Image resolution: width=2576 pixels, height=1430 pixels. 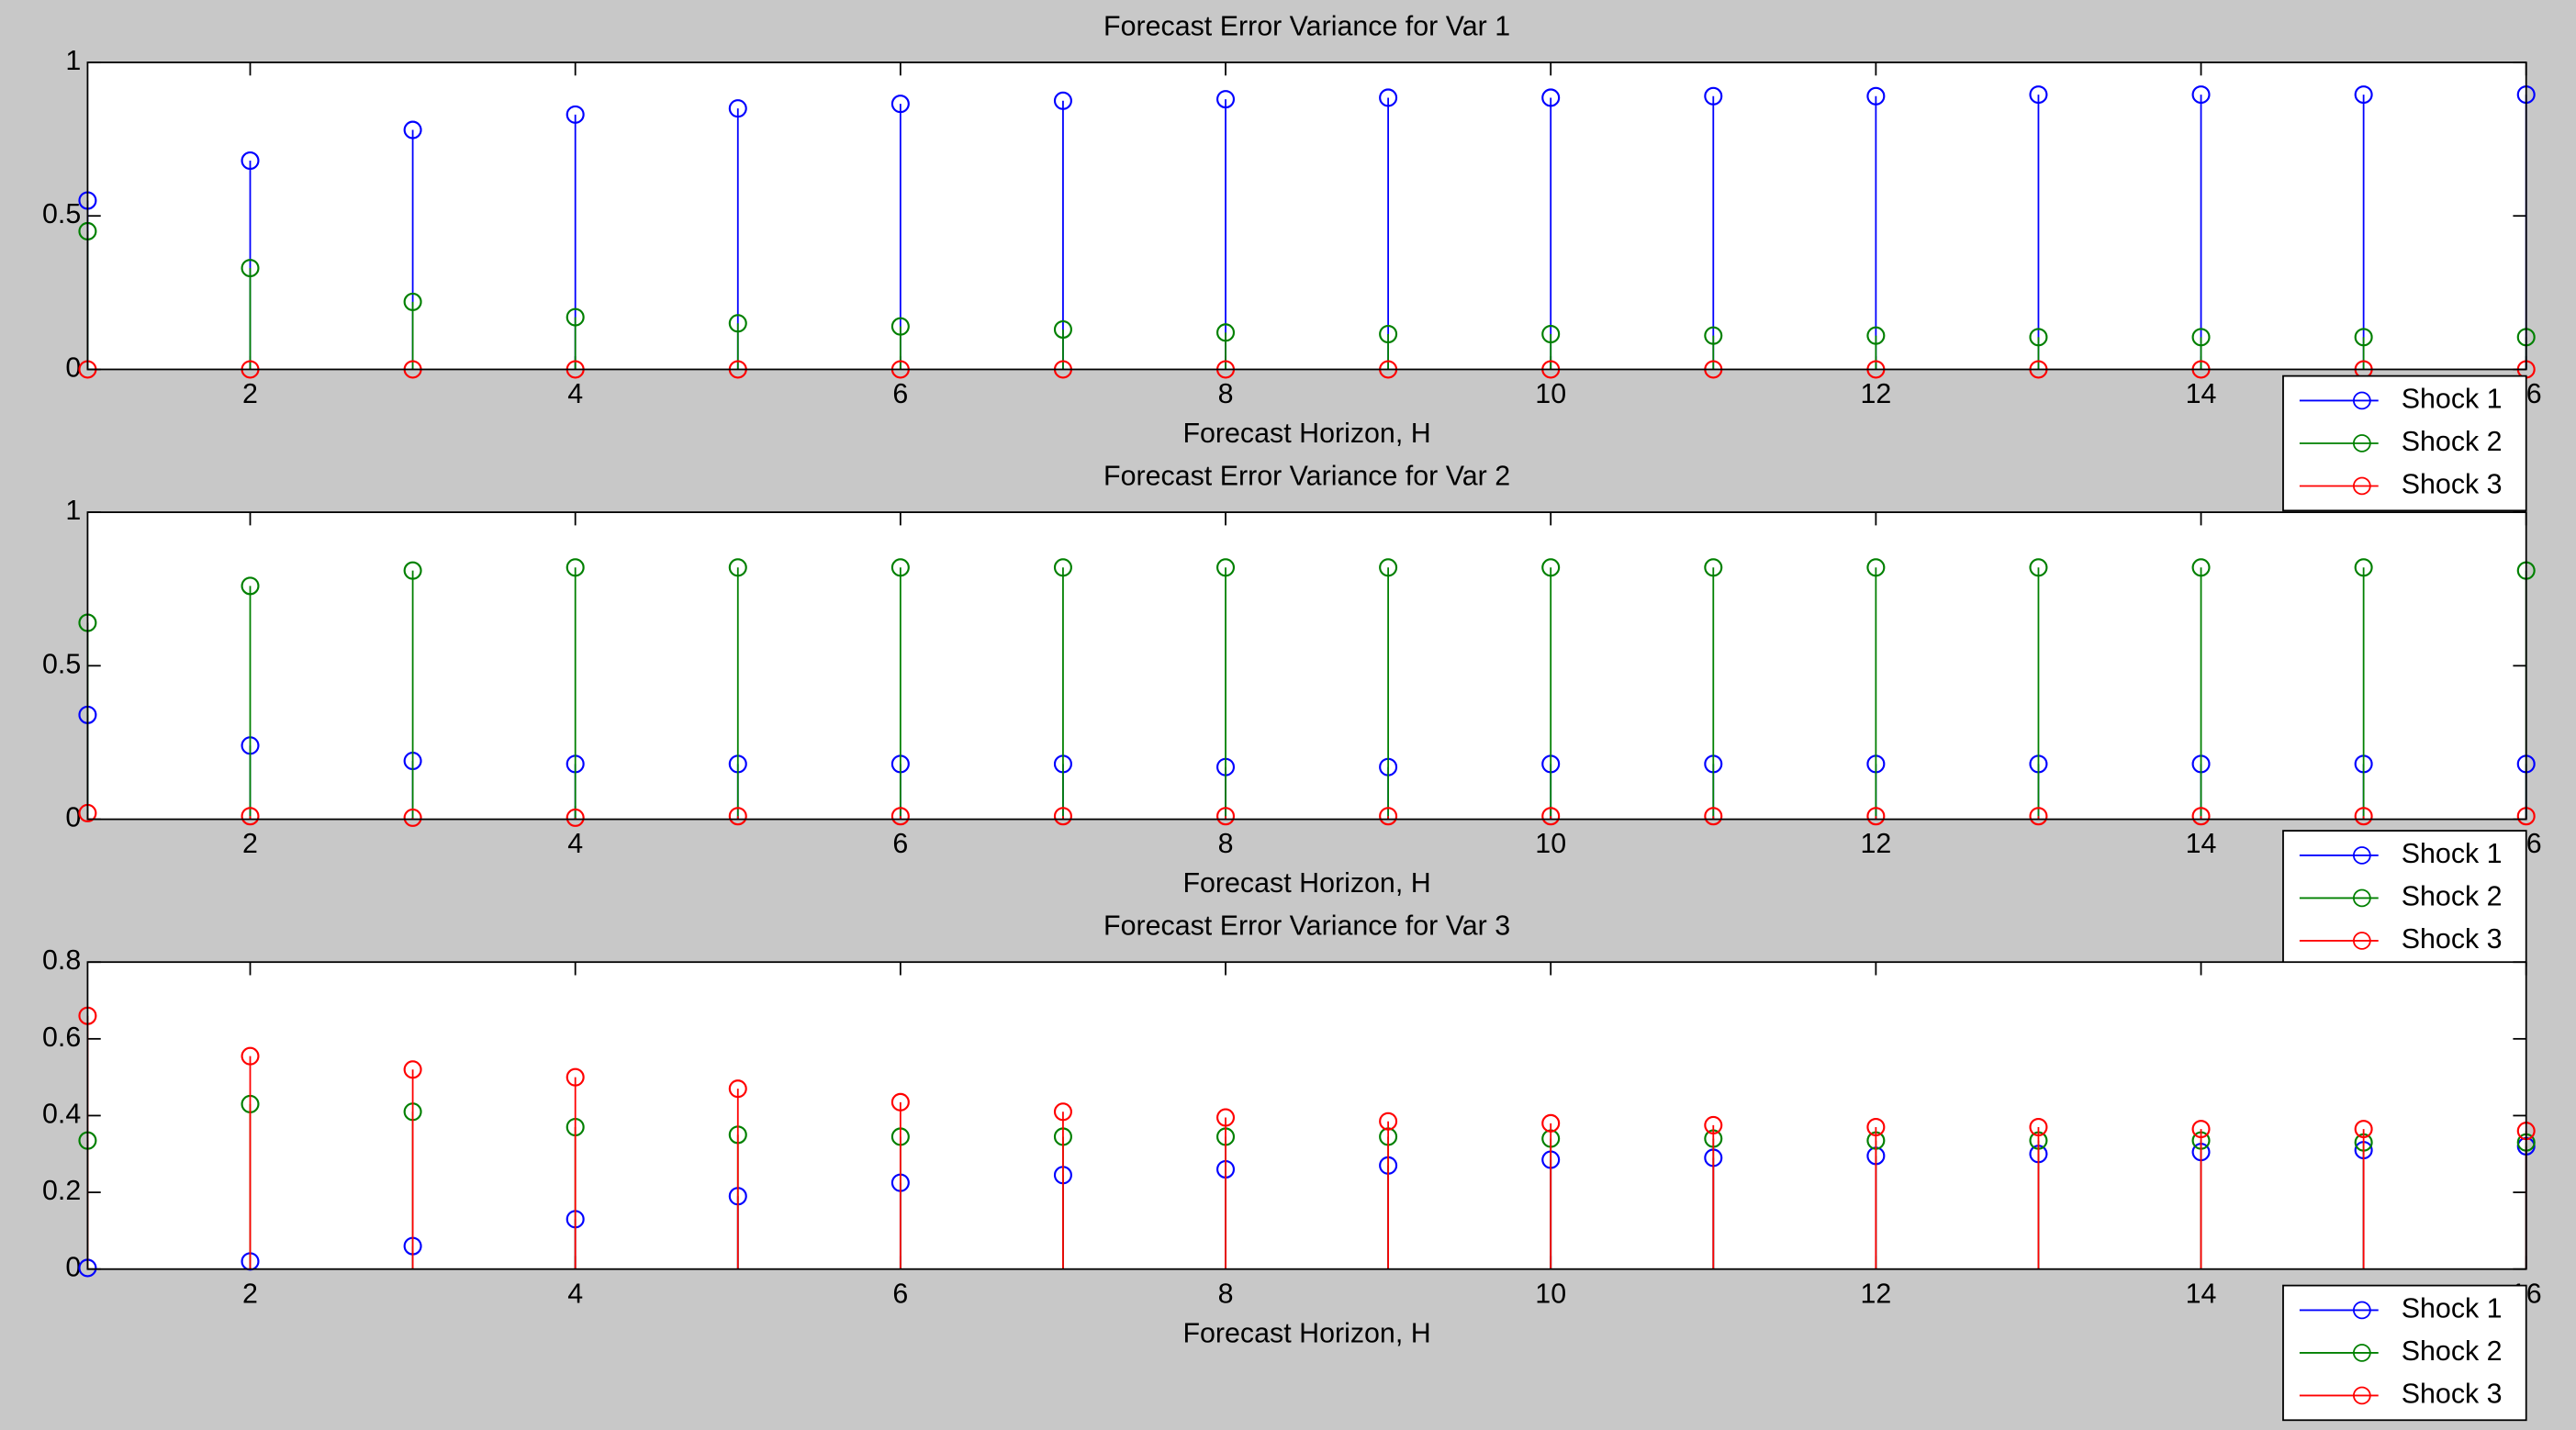 I want to click on chart-title: Forecast Error Variance for Var 2, so click(x=1306, y=476).